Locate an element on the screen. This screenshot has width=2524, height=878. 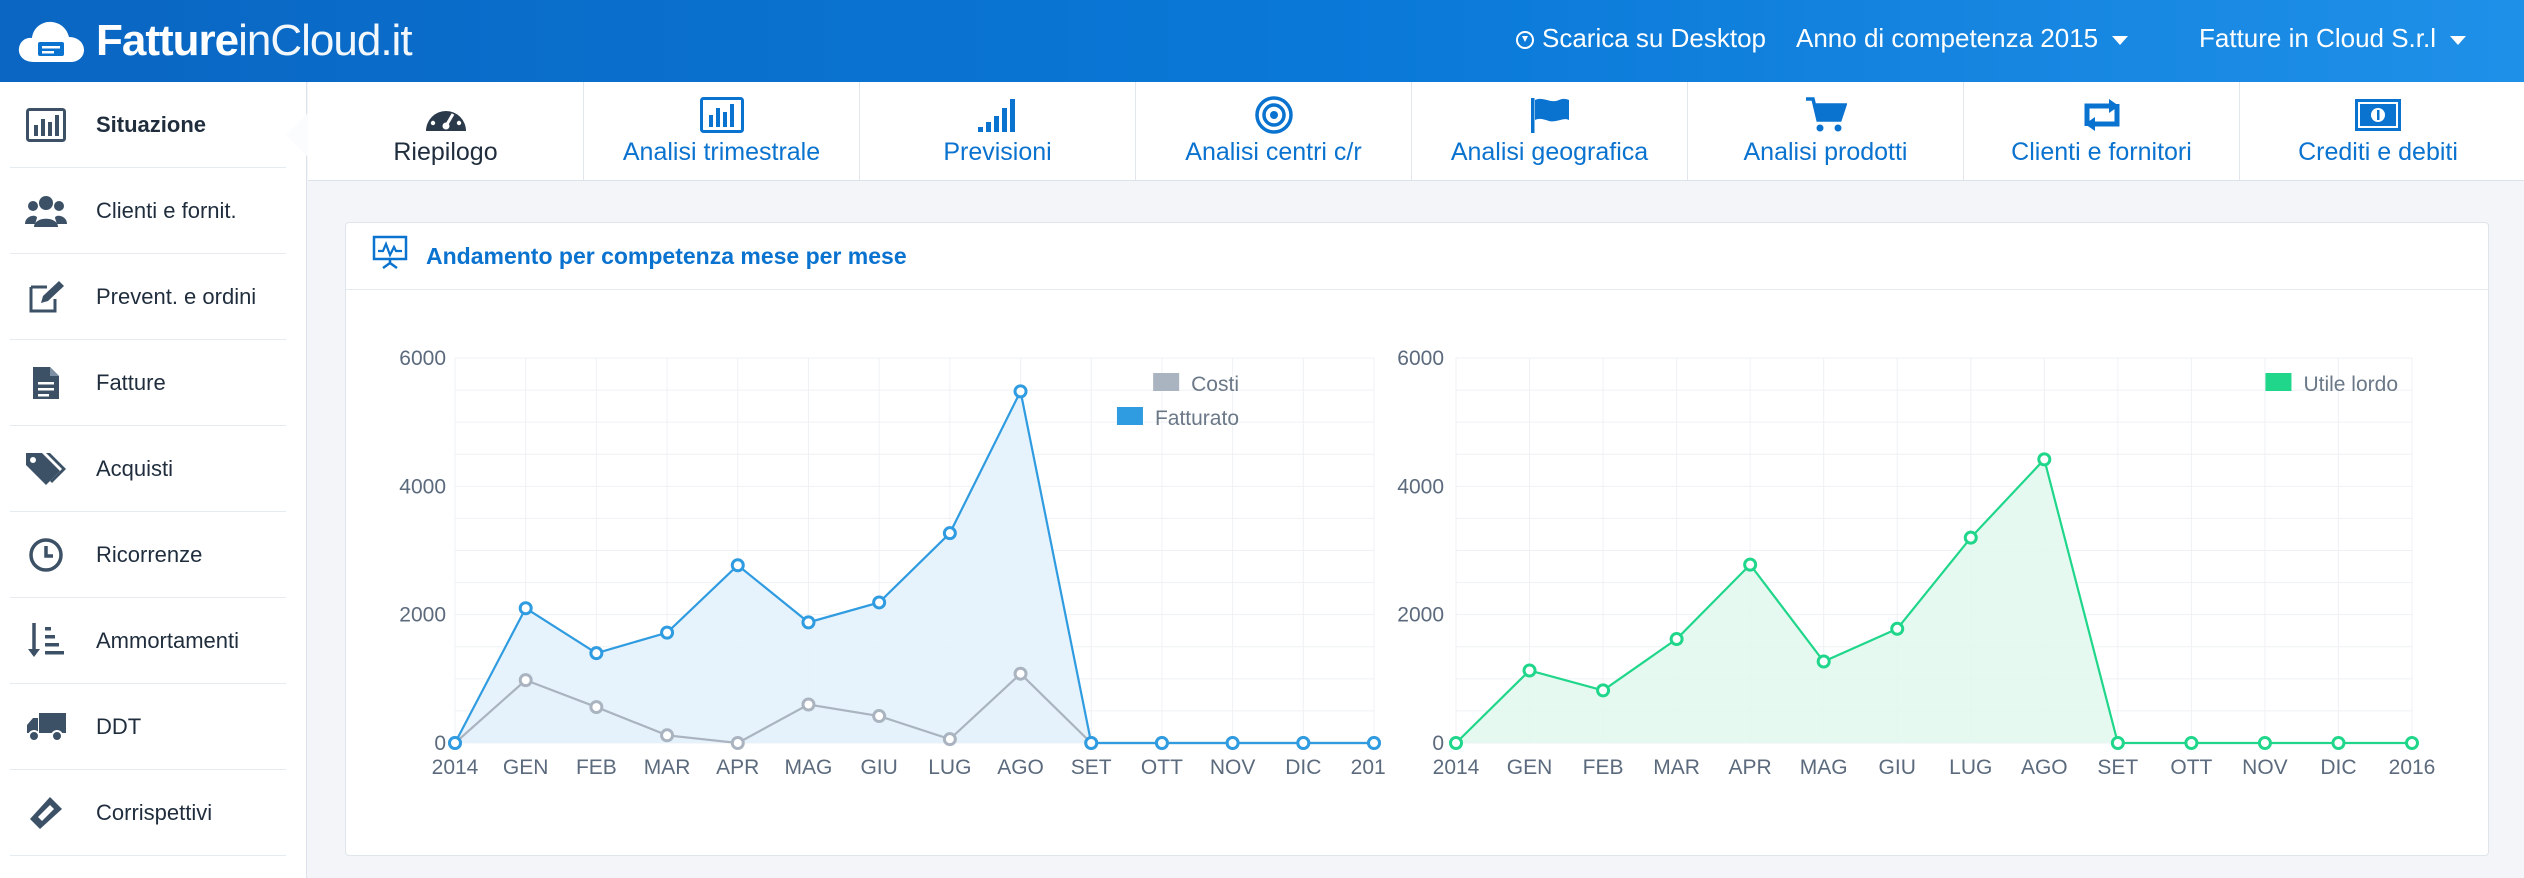
tab-label: Analisi trimestrale is located at coordinates (721, 152).